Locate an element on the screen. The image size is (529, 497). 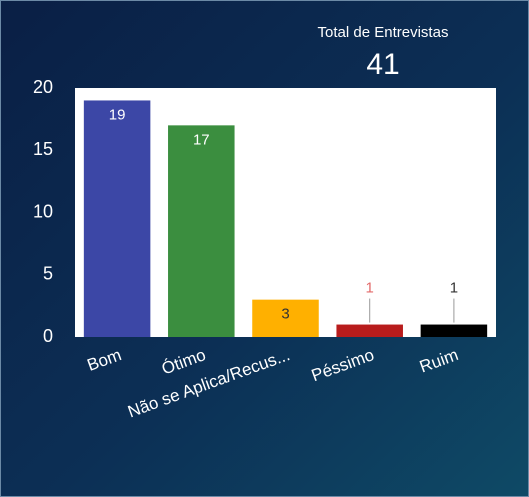
kpi-label: Total de Entrevistas is located at coordinates (383, 32).